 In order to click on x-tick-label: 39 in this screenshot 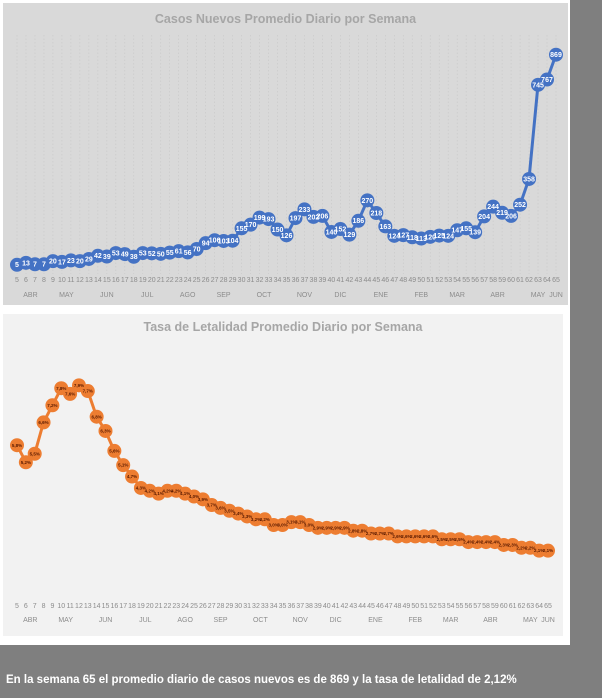, I will do `click(323, 280)`.